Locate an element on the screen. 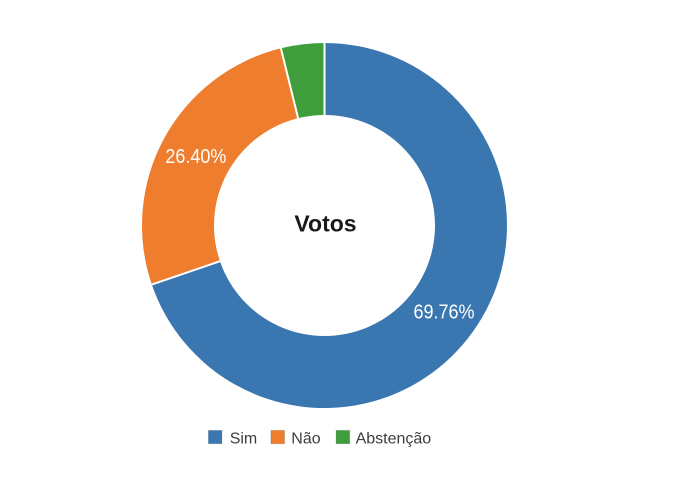 This screenshot has height=485, width=682. svg-text: 69.76% is located at coordinates (444, 311).